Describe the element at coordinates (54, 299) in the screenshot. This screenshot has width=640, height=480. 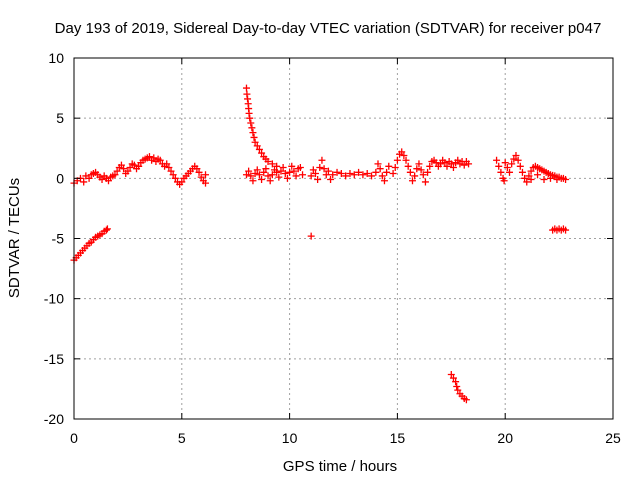
I see `y-tick-label: -10` at that location.